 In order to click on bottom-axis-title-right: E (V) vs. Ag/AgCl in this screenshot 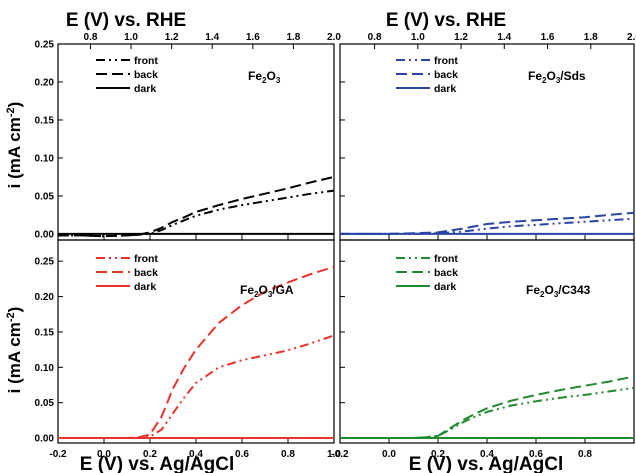, I will do `click(486, 463)`.